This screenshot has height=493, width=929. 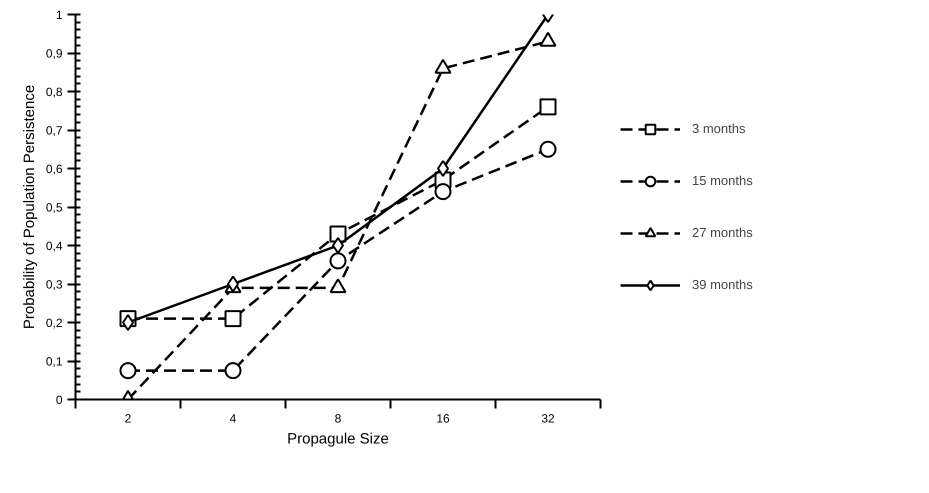 I want to click on y-tick-label: 0,9, so click(x=54, y=53).